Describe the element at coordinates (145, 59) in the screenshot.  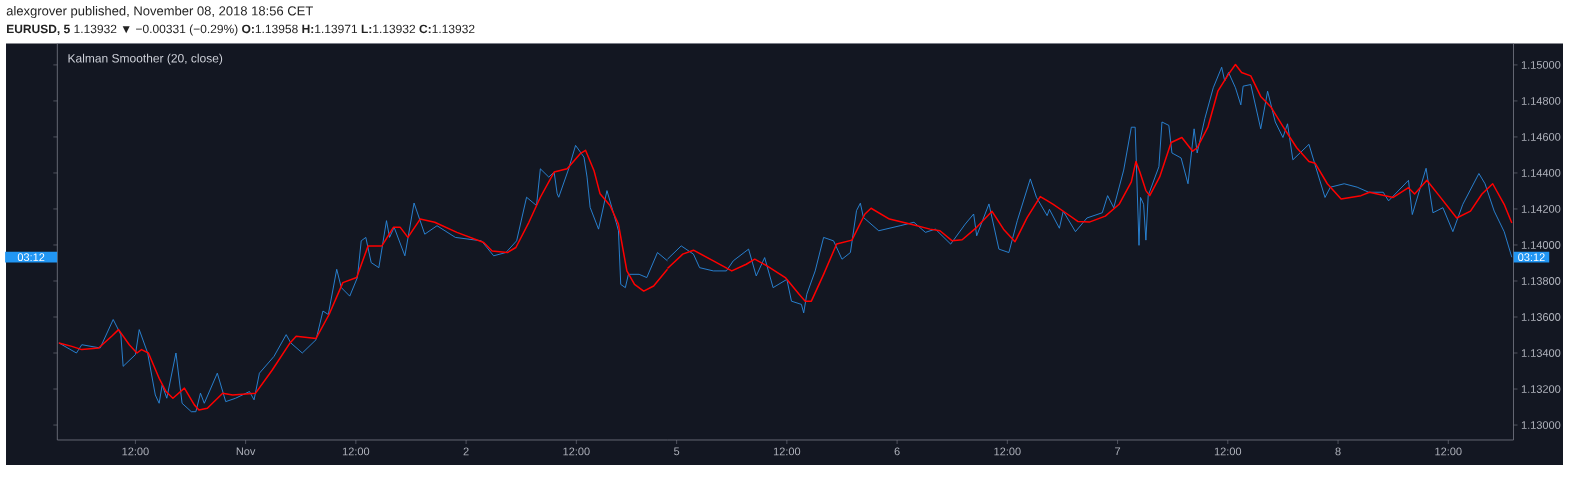
I see `annotation: Kalman Smoother (20, close)` at that location.